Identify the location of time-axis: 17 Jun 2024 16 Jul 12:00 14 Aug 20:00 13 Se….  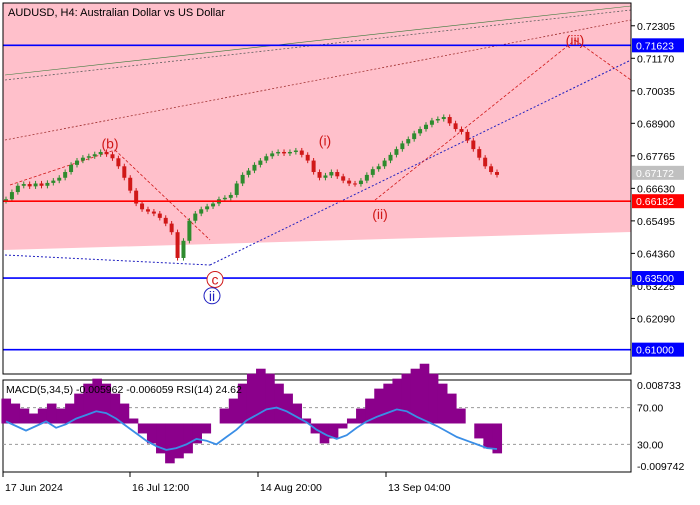
(226, 483).